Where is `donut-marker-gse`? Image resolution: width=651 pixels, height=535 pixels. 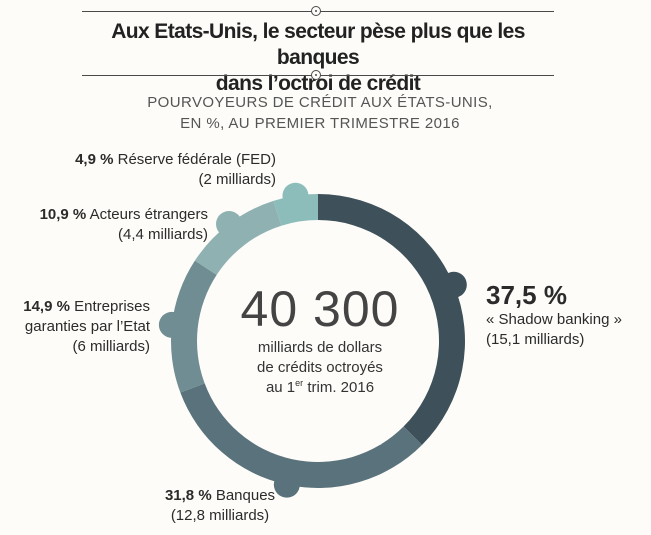
donut-marker-gse is located at coordinates (171, 324).